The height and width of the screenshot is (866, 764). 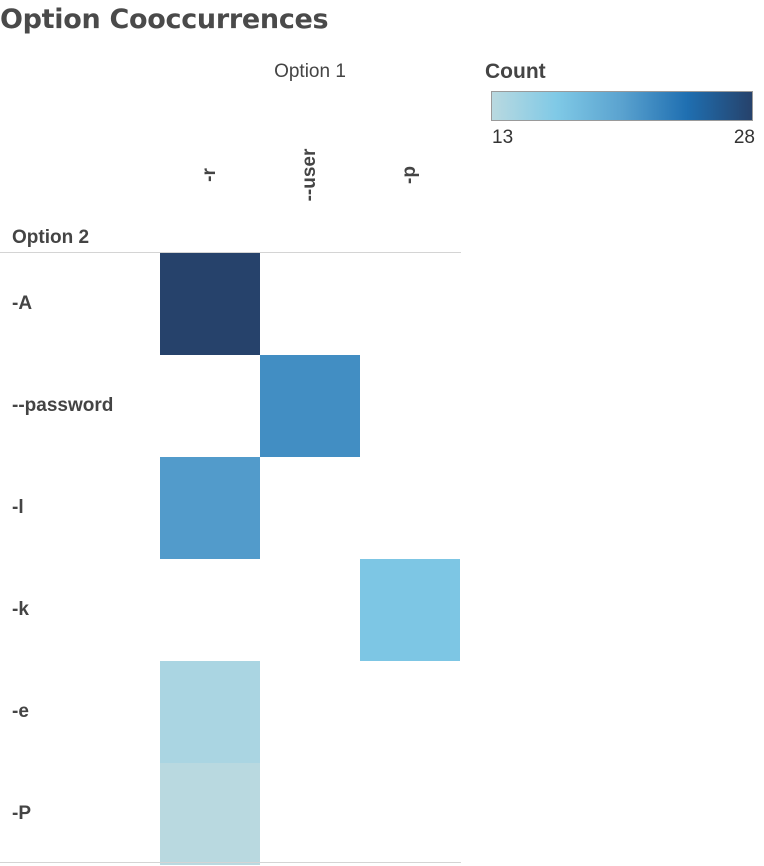 What do you see at coordinates (20, 711) in the screenshot?
I see `row-label: -e` at bounding box center [20, 711].